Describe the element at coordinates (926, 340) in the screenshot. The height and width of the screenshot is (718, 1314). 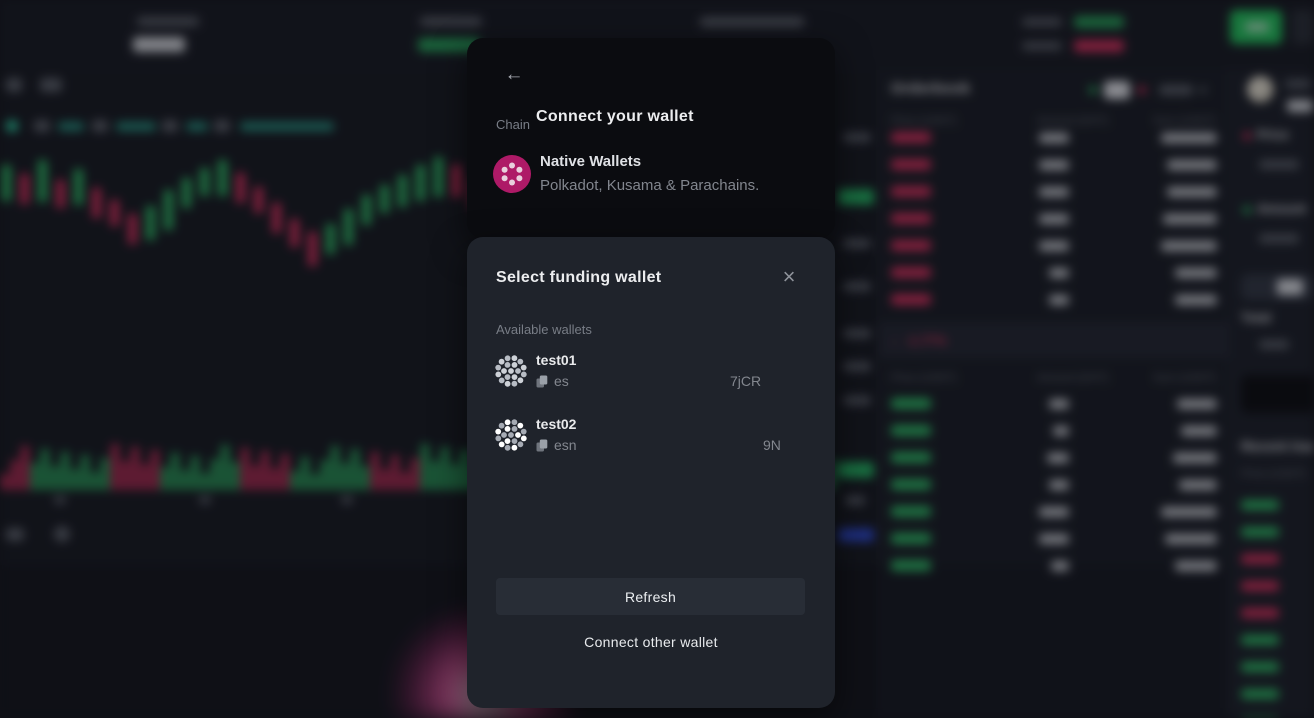
I see `spread-change: -1.77%` at that location.